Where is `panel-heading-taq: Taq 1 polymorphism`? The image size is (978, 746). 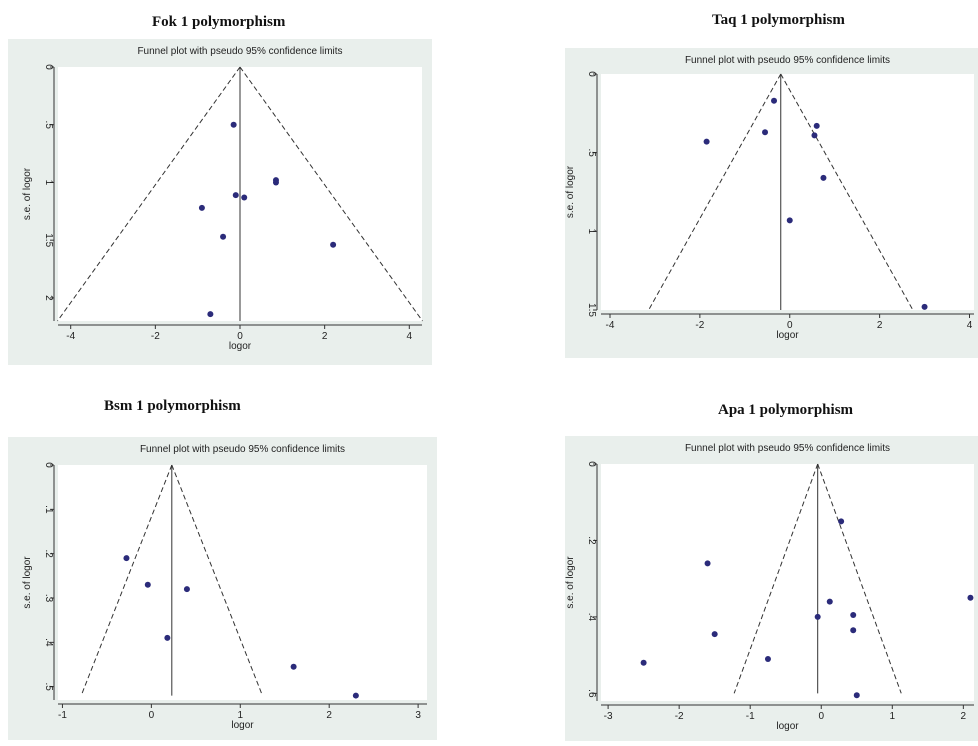
panel-heading-taq: Taq 1 polymorphism is located at coordinates (778, 20).